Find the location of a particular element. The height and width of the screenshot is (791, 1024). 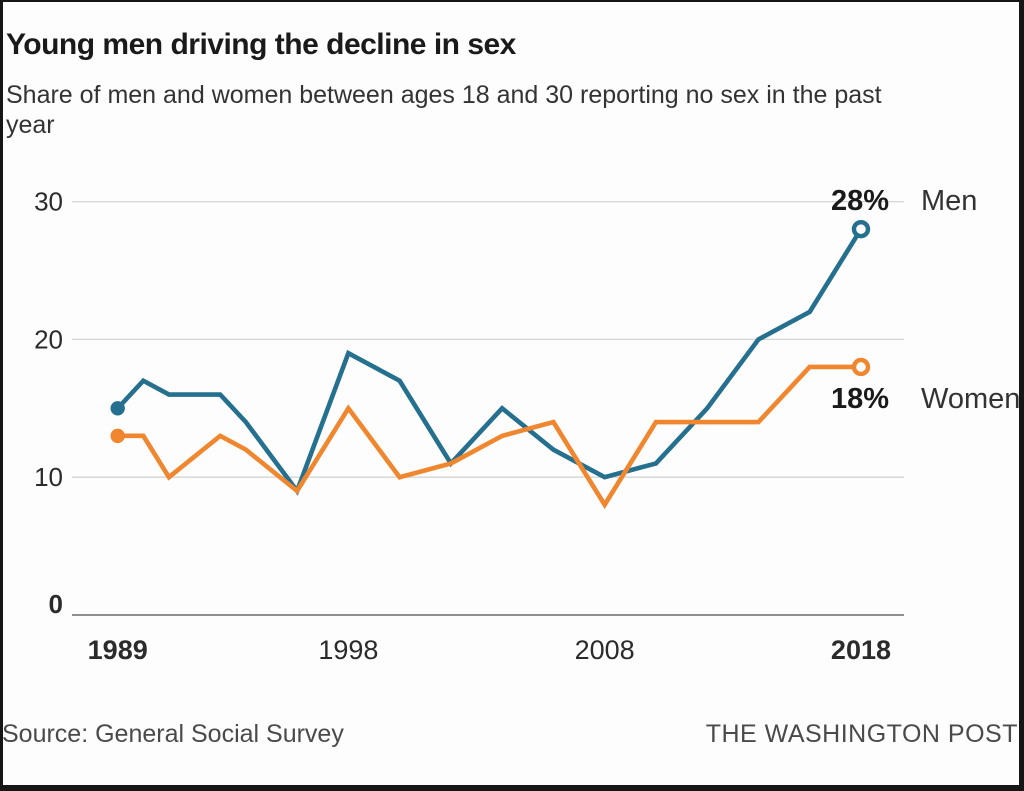

men-series-label: Men is located at coordinates (949, 201).